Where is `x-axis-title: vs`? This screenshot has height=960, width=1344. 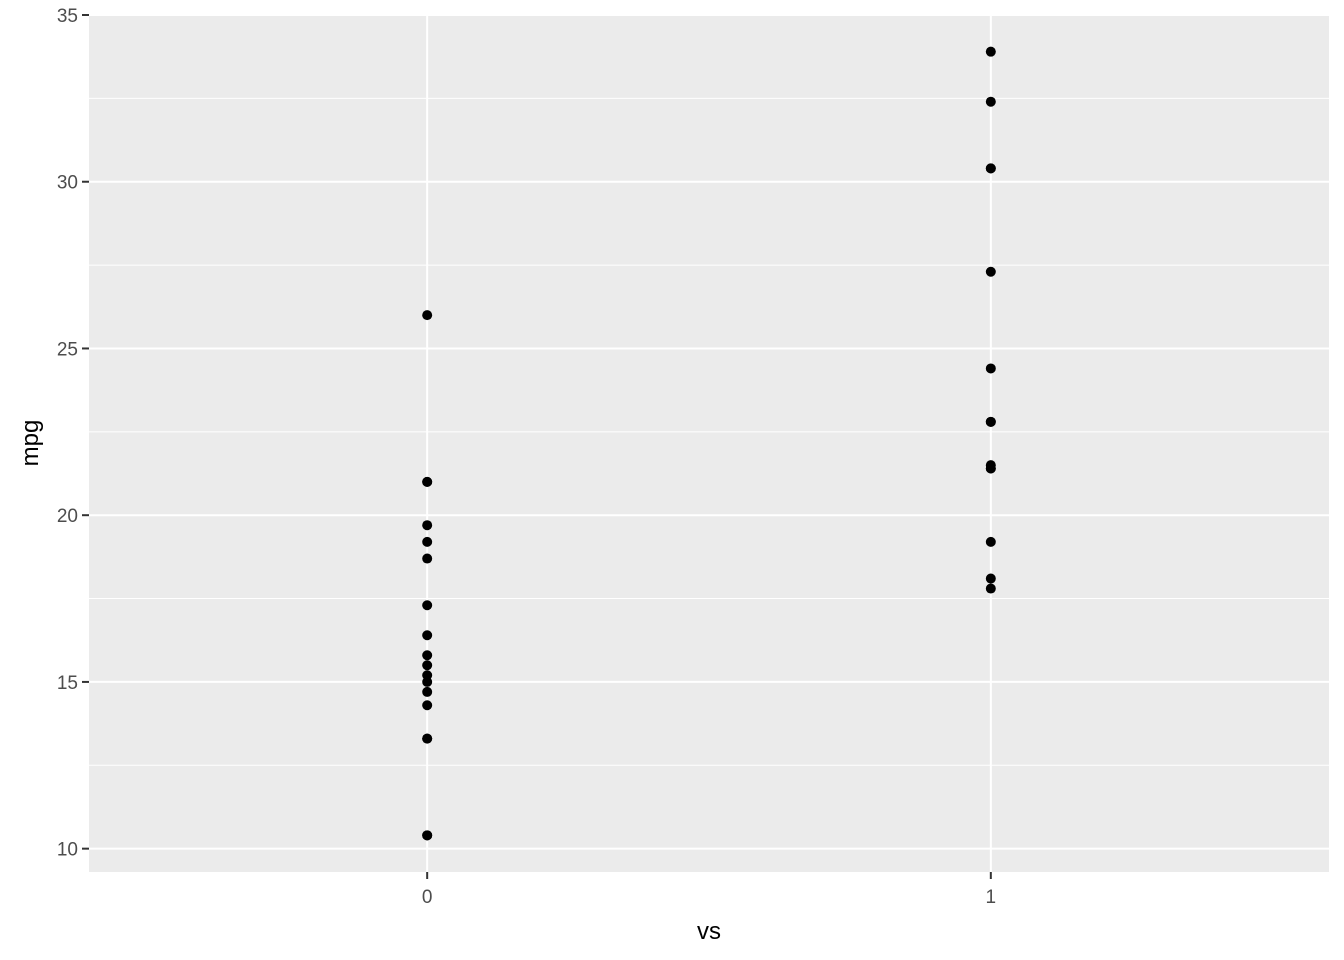 x-axis-title: vs is located at coordinates (709, 931).